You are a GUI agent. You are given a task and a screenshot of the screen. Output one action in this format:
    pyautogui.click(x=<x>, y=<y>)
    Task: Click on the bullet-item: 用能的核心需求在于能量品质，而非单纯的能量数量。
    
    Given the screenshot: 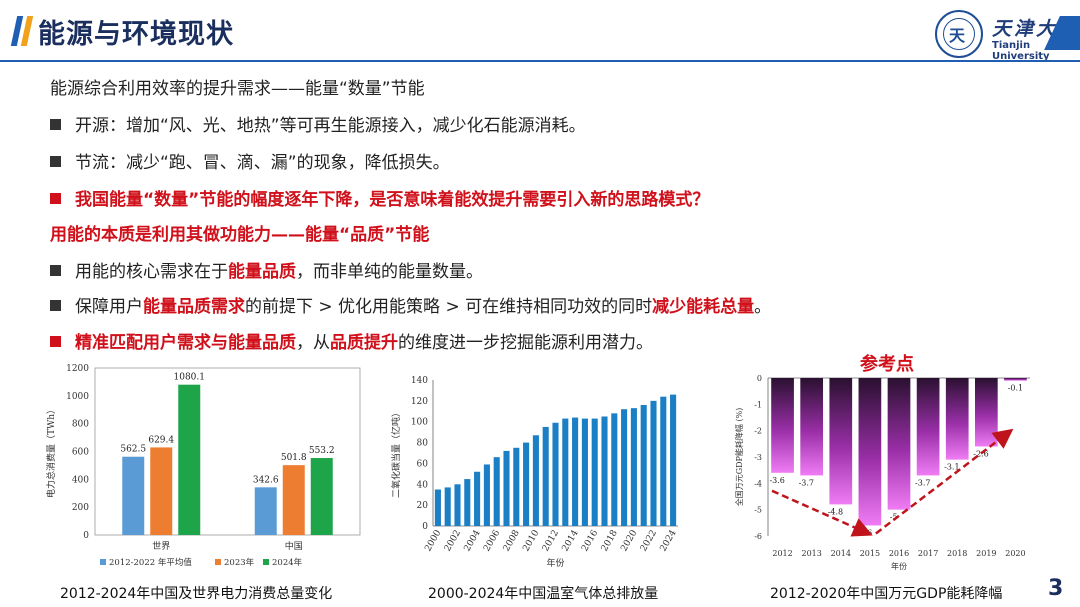 What is the action you would take?
    pyautogui.click(x=266, y=269)
    